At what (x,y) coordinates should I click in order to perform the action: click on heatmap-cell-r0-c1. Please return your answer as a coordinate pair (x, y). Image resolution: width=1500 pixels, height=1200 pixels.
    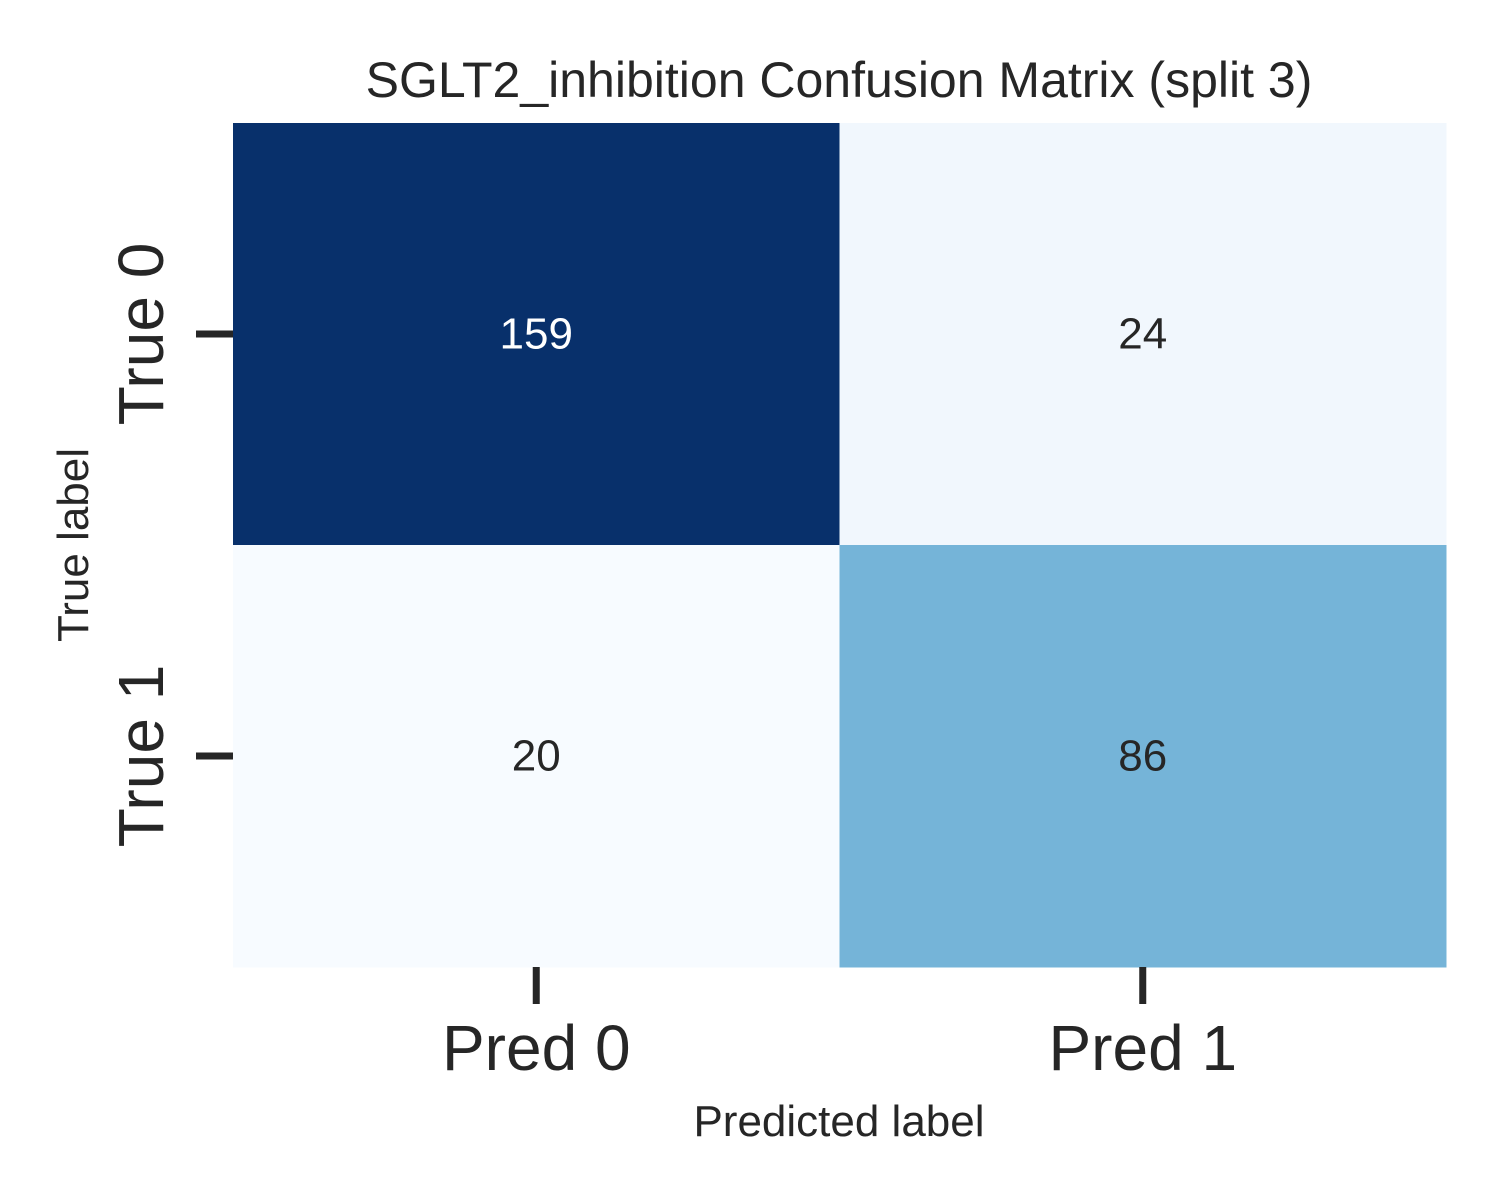
    Looking at the image, I should click on (1143, 334).